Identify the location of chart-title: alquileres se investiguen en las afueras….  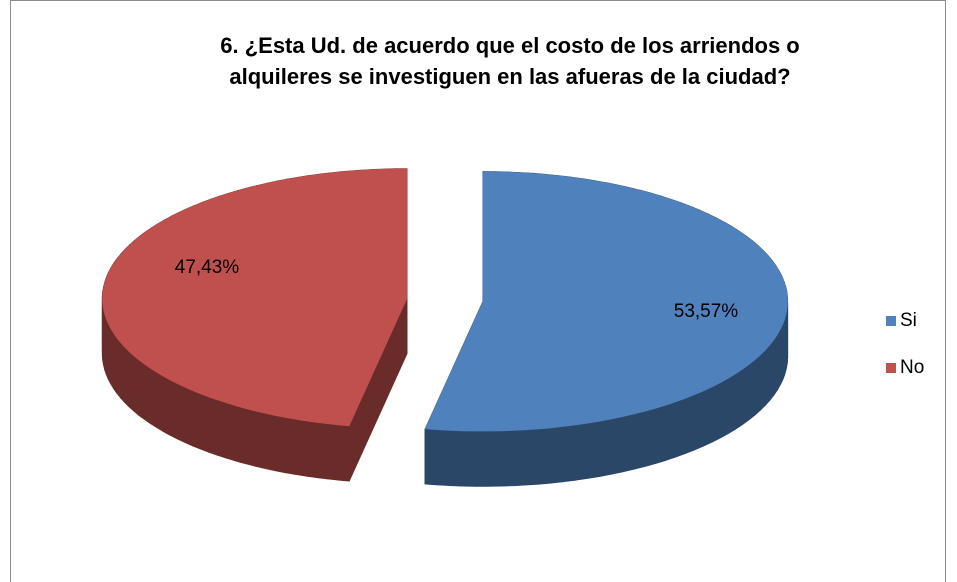
(509, 76).